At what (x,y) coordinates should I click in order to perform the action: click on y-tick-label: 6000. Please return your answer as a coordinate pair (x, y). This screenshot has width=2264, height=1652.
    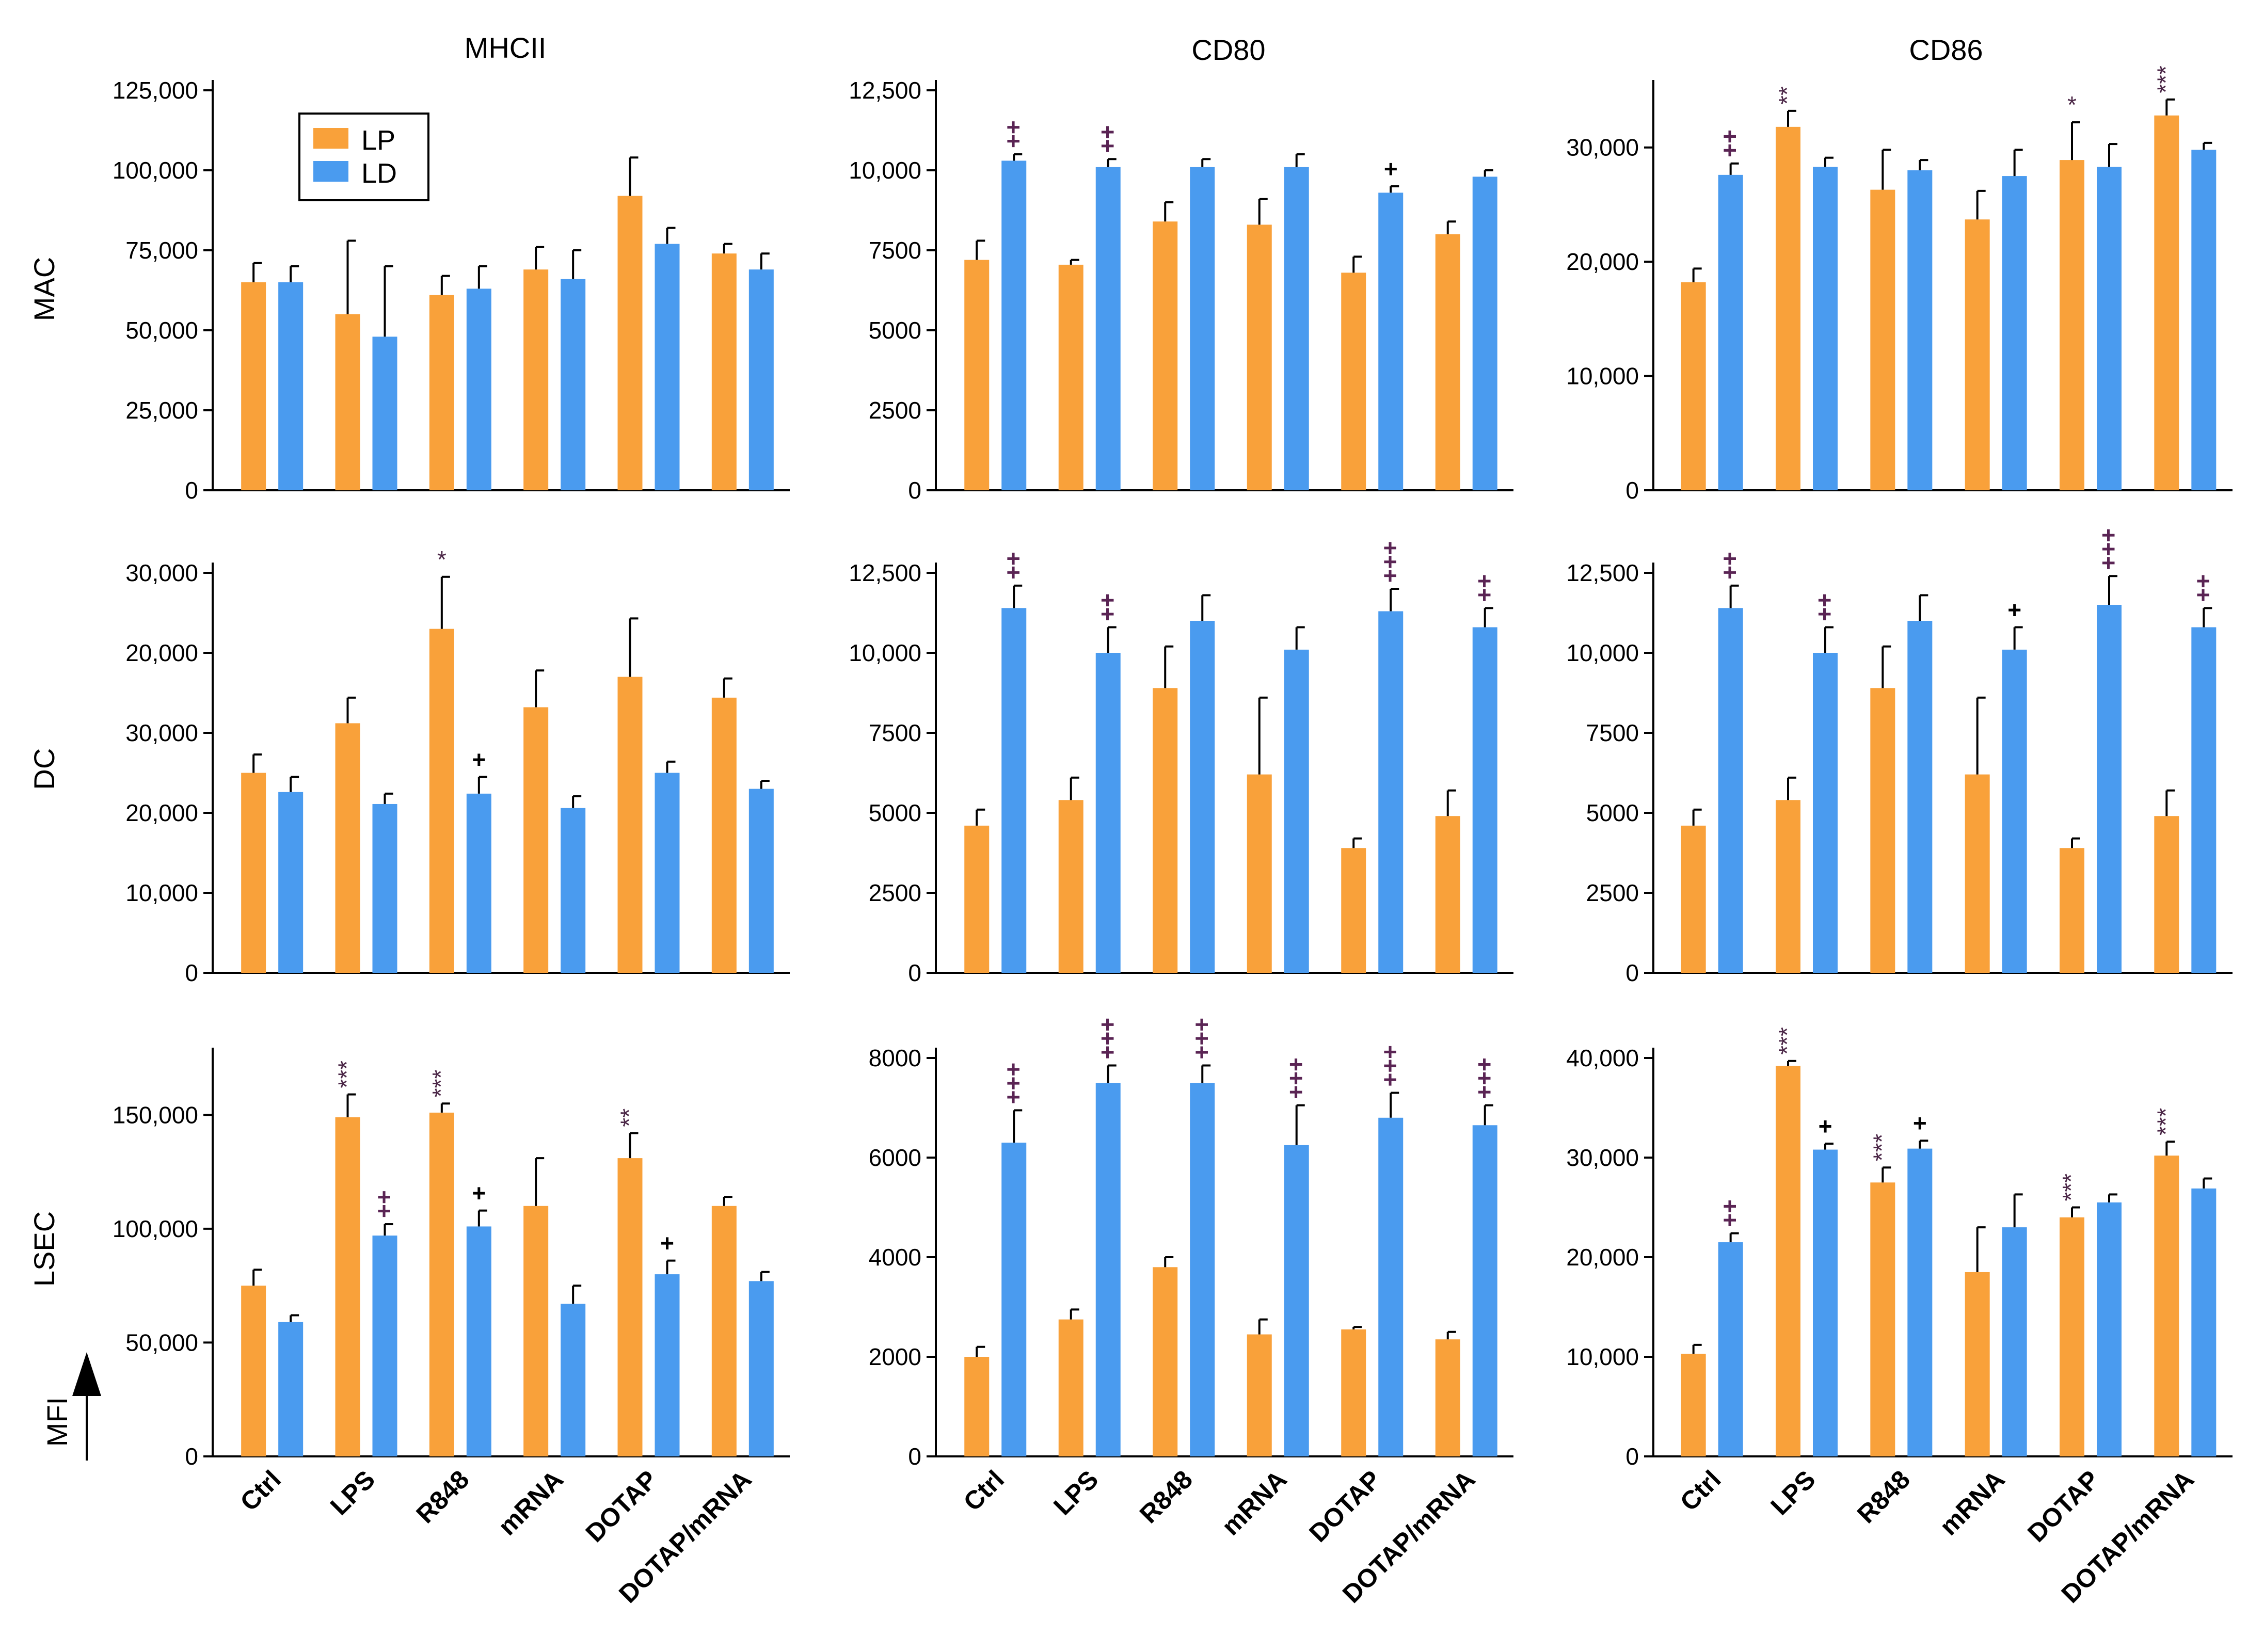
    Looking at the image, I should click on (895, 1157).